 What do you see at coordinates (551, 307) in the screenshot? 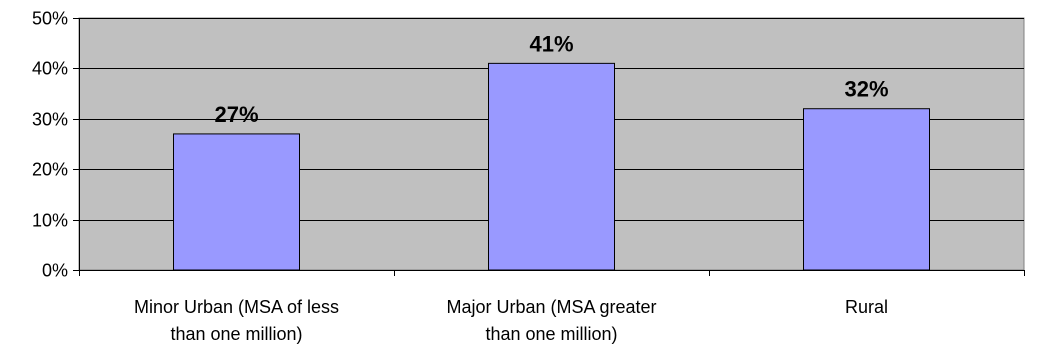
I see `x-category-label-line: Major Urban (MSA greater` at bounding box center [551, 307].